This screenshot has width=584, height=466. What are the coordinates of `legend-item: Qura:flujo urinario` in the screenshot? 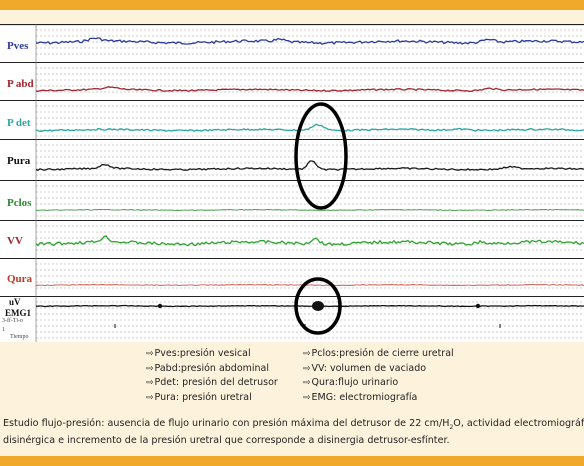 It's located at (378, 383).